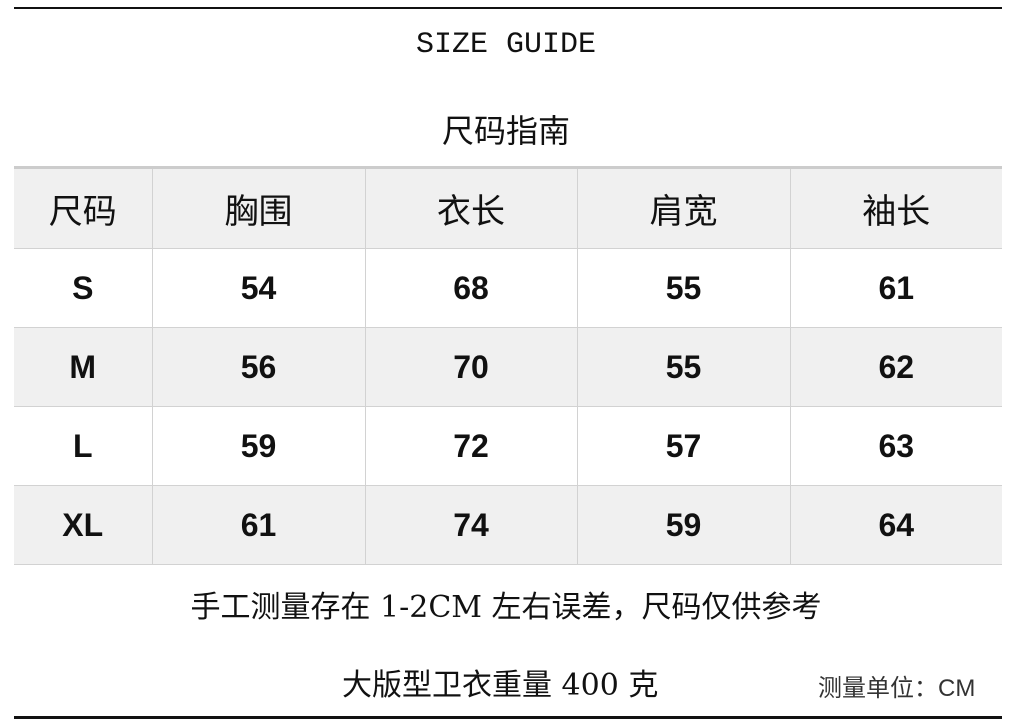 This screenshot has width=1012, height=727. What do you see at coordinates (506, 45) in the screenshot?
I see `title-english: SIZE GUIDE` at bounding box center [506, 45].